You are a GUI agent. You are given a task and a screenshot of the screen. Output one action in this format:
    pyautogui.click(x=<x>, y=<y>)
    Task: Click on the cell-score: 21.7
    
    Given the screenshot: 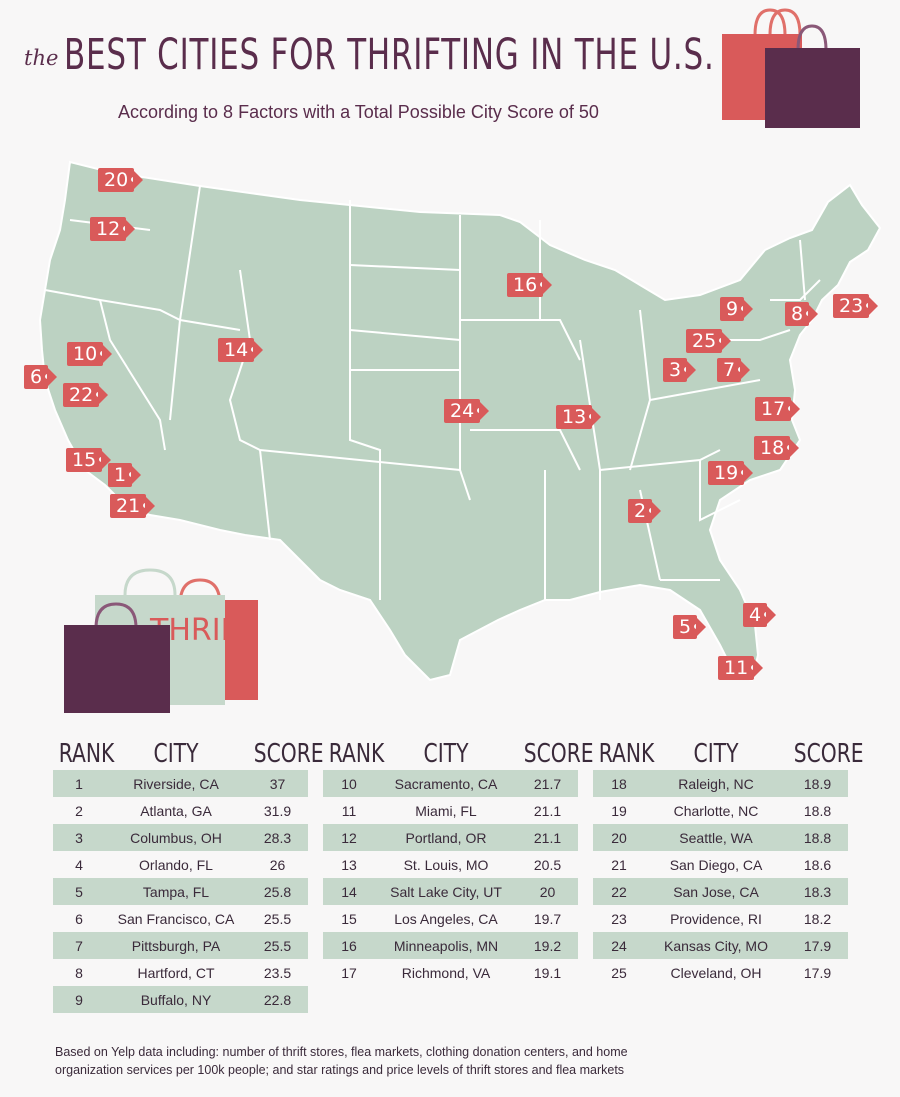 What is the action you would take?
    pyautogui.click(x=547, y=783)
    